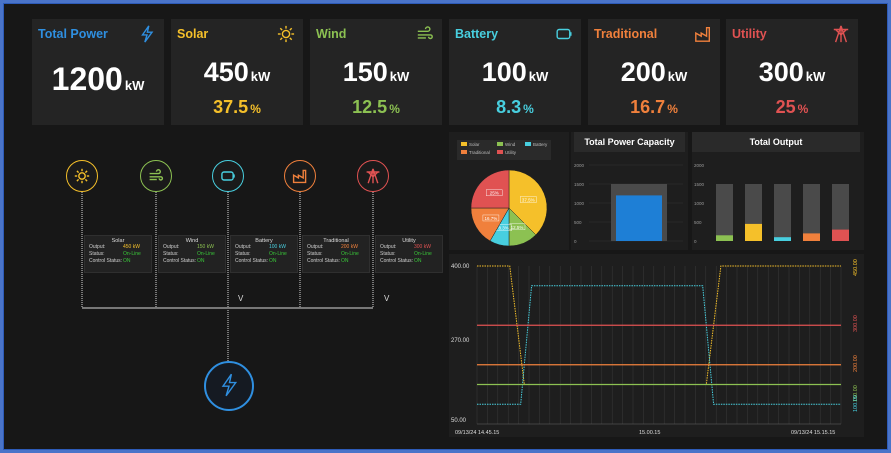 The width and height of the screenshot is (891, 453). Describe the element at coordinates (331, 34) in the screenshot. I see `kpi-card-title: Wind` at that location.